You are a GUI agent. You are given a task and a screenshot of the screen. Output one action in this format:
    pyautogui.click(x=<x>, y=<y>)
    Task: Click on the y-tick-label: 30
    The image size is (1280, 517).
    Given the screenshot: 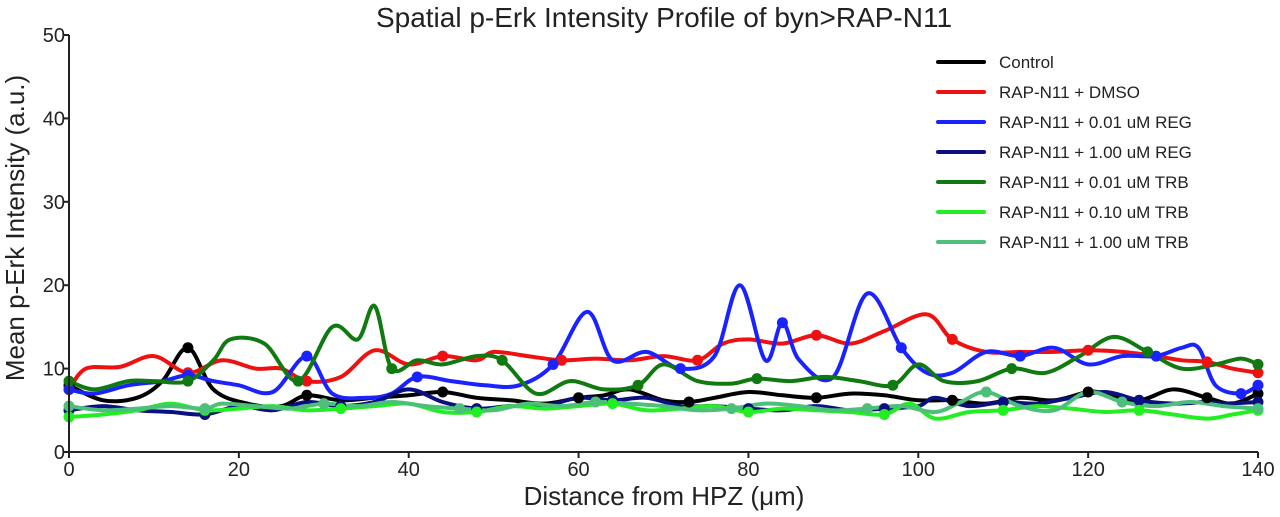 What is the action you would take?
    pyautogui.click(x=54, y=203)
    